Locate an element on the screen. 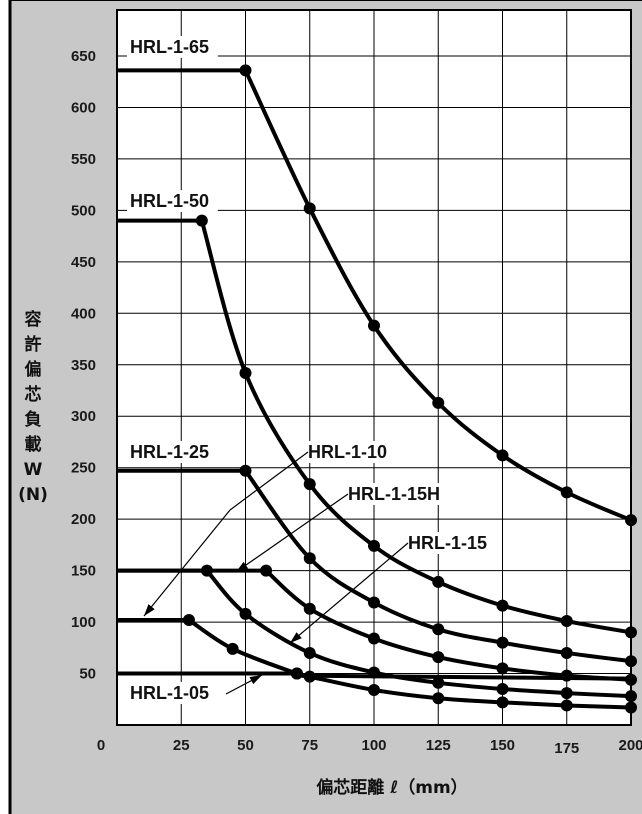  leader-HRL-1-10-head is located at coordinates (149, 610).